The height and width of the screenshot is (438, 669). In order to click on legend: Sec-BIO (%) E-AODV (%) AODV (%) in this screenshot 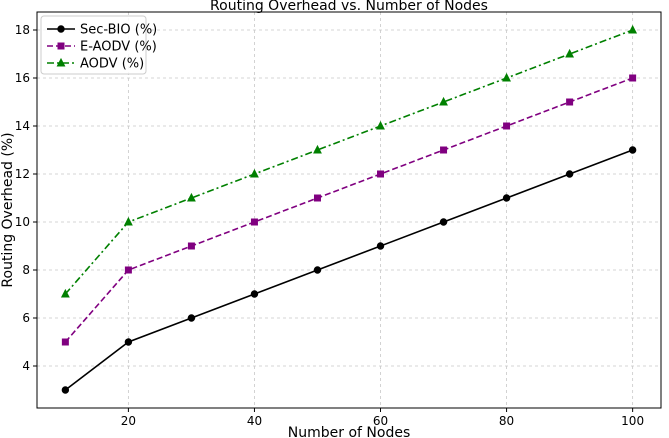, I will do `click(98, 45)`.